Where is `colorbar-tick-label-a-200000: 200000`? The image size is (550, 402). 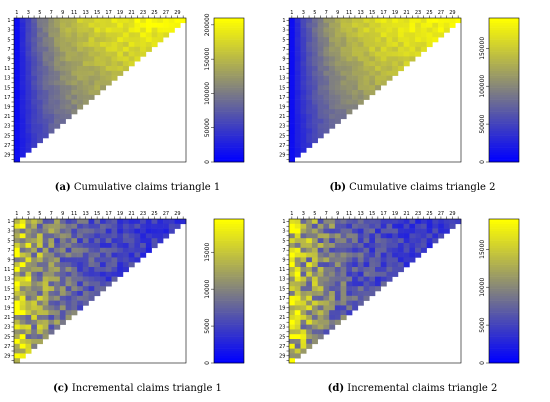 colorbar-tick-label-a-200000: 200000 is located at coordinates (207, 24).